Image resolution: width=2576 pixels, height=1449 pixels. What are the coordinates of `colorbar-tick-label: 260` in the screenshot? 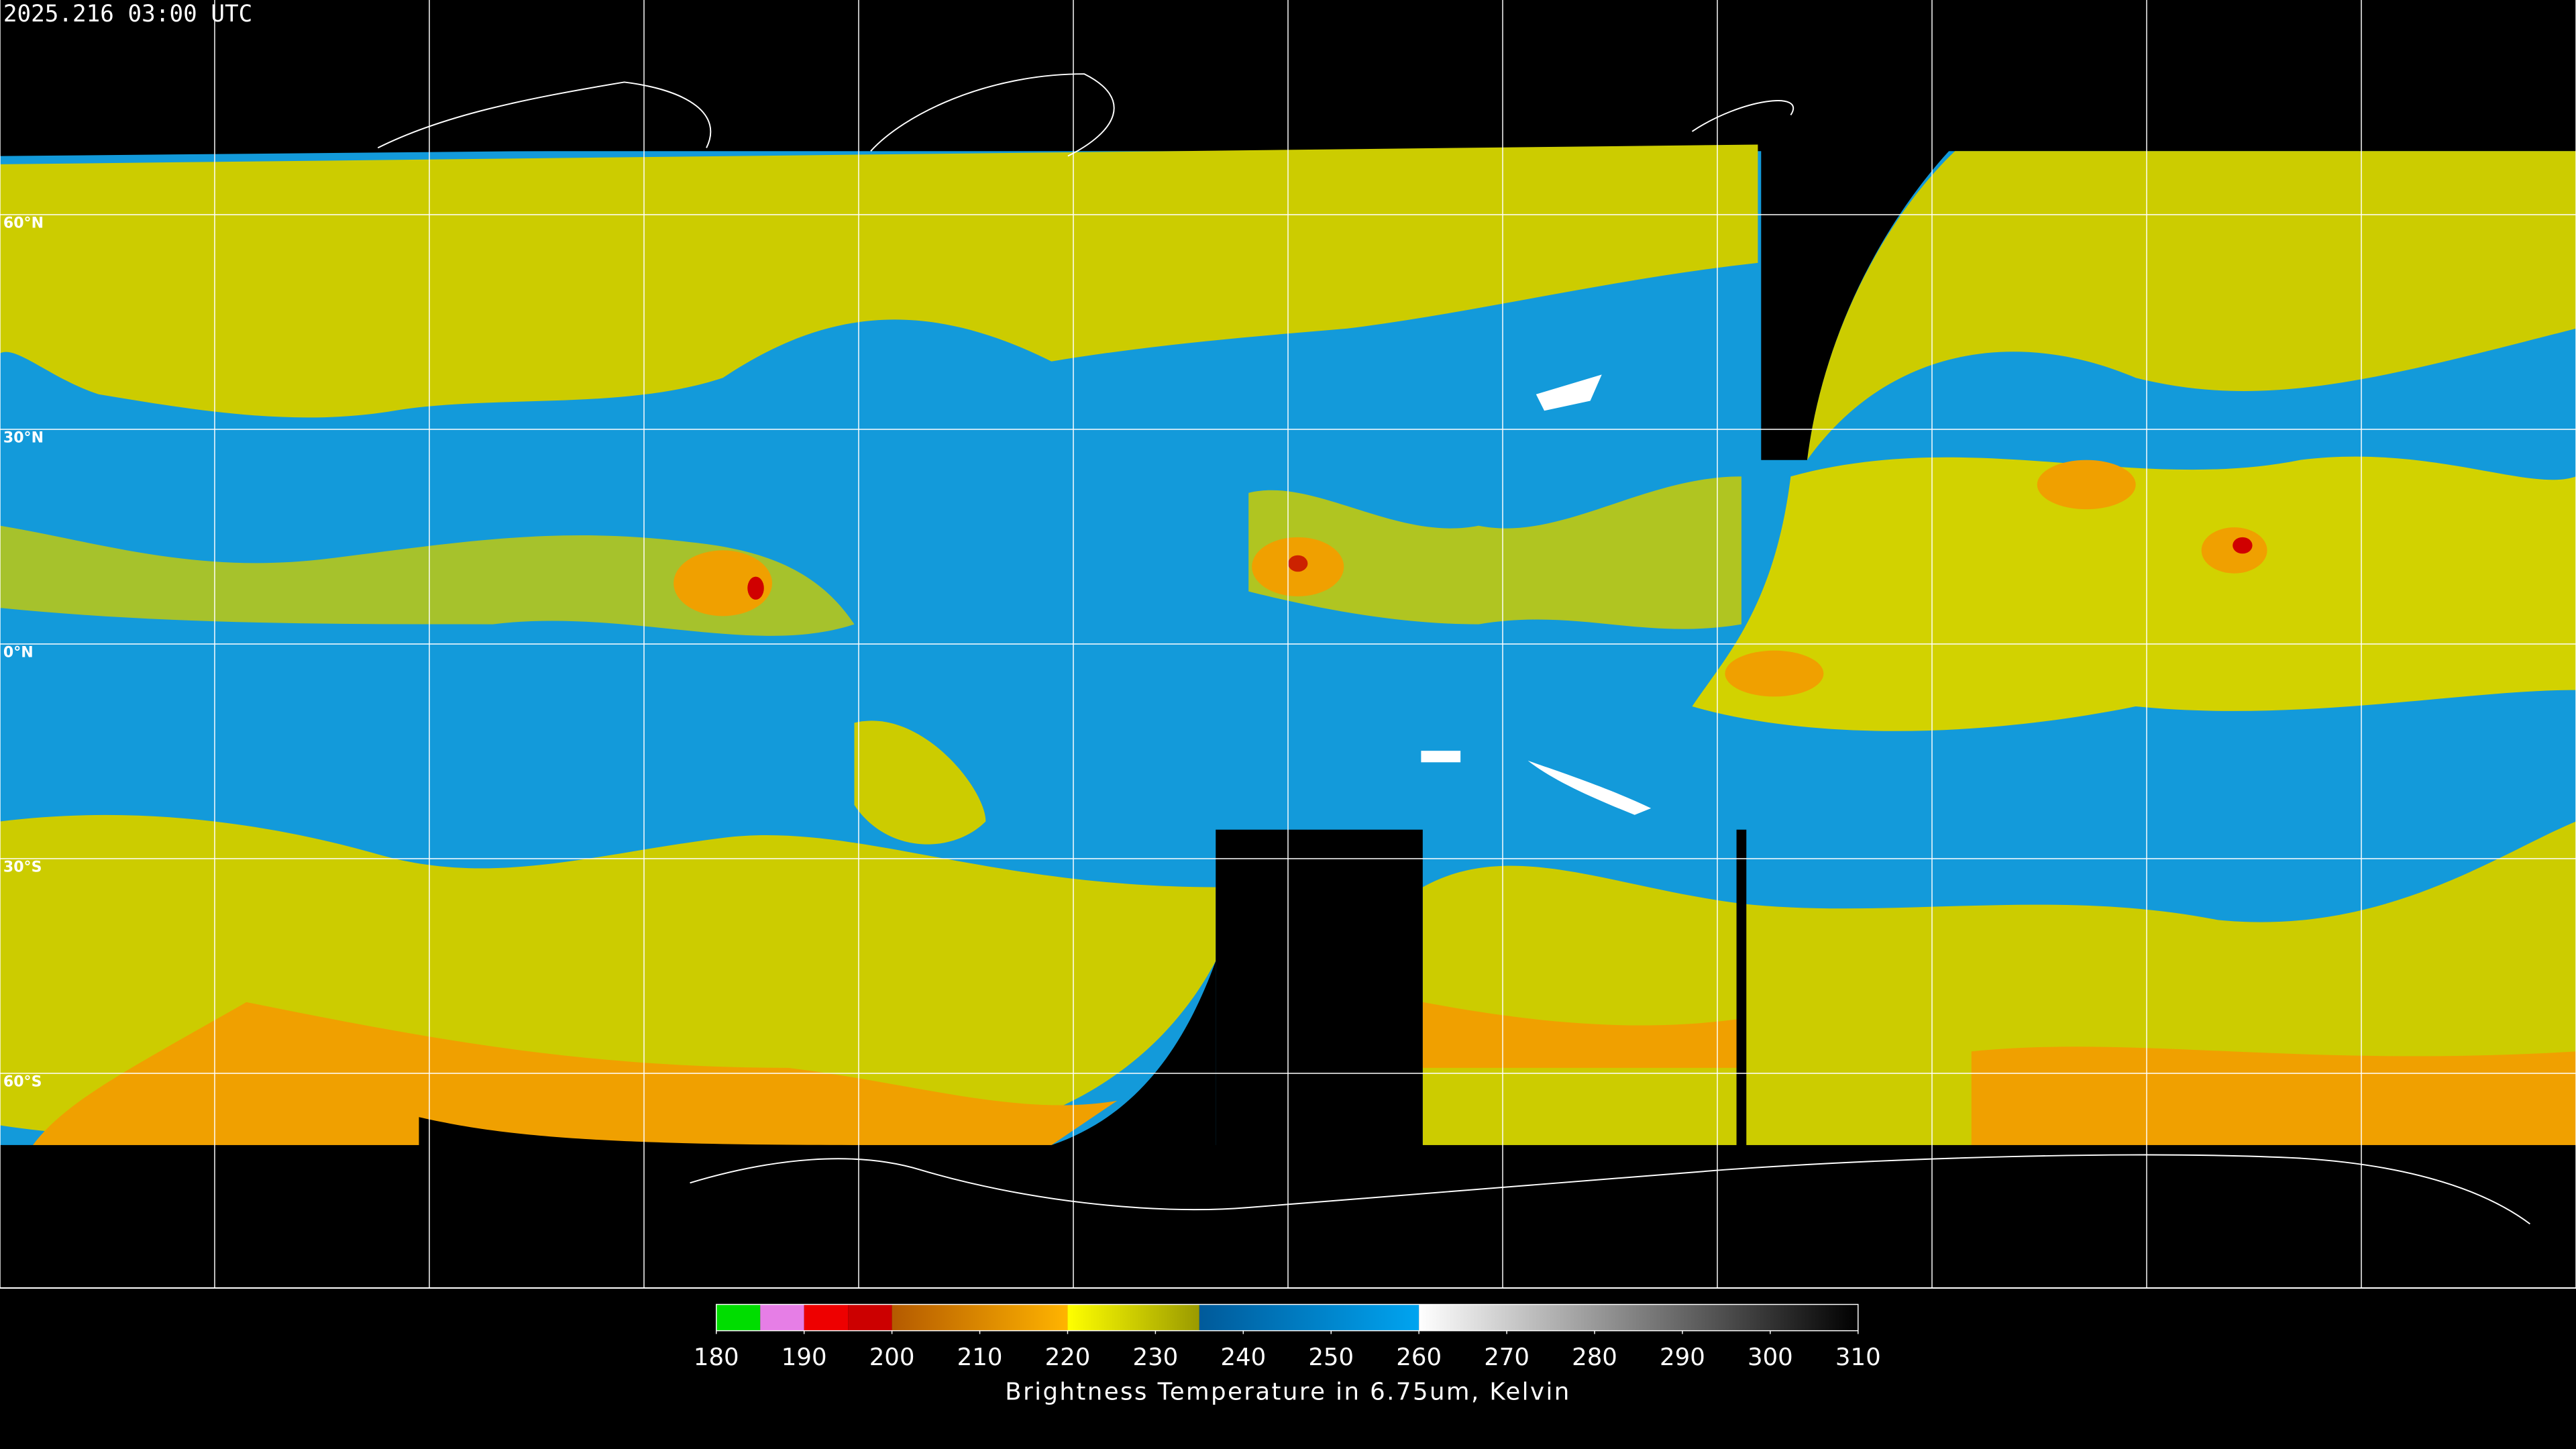 It's located at (1419, 1357).